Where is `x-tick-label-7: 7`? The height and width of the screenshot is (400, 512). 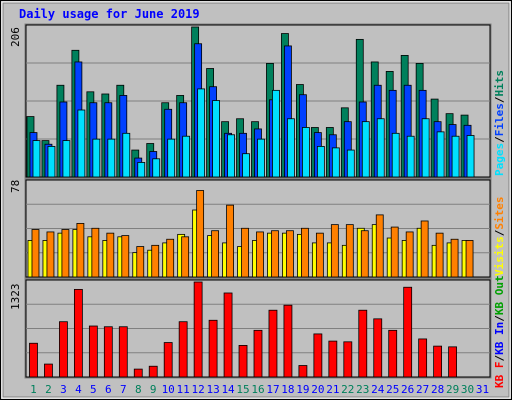 x-tick-label-7: 7 is located at coordinates (123, 389).